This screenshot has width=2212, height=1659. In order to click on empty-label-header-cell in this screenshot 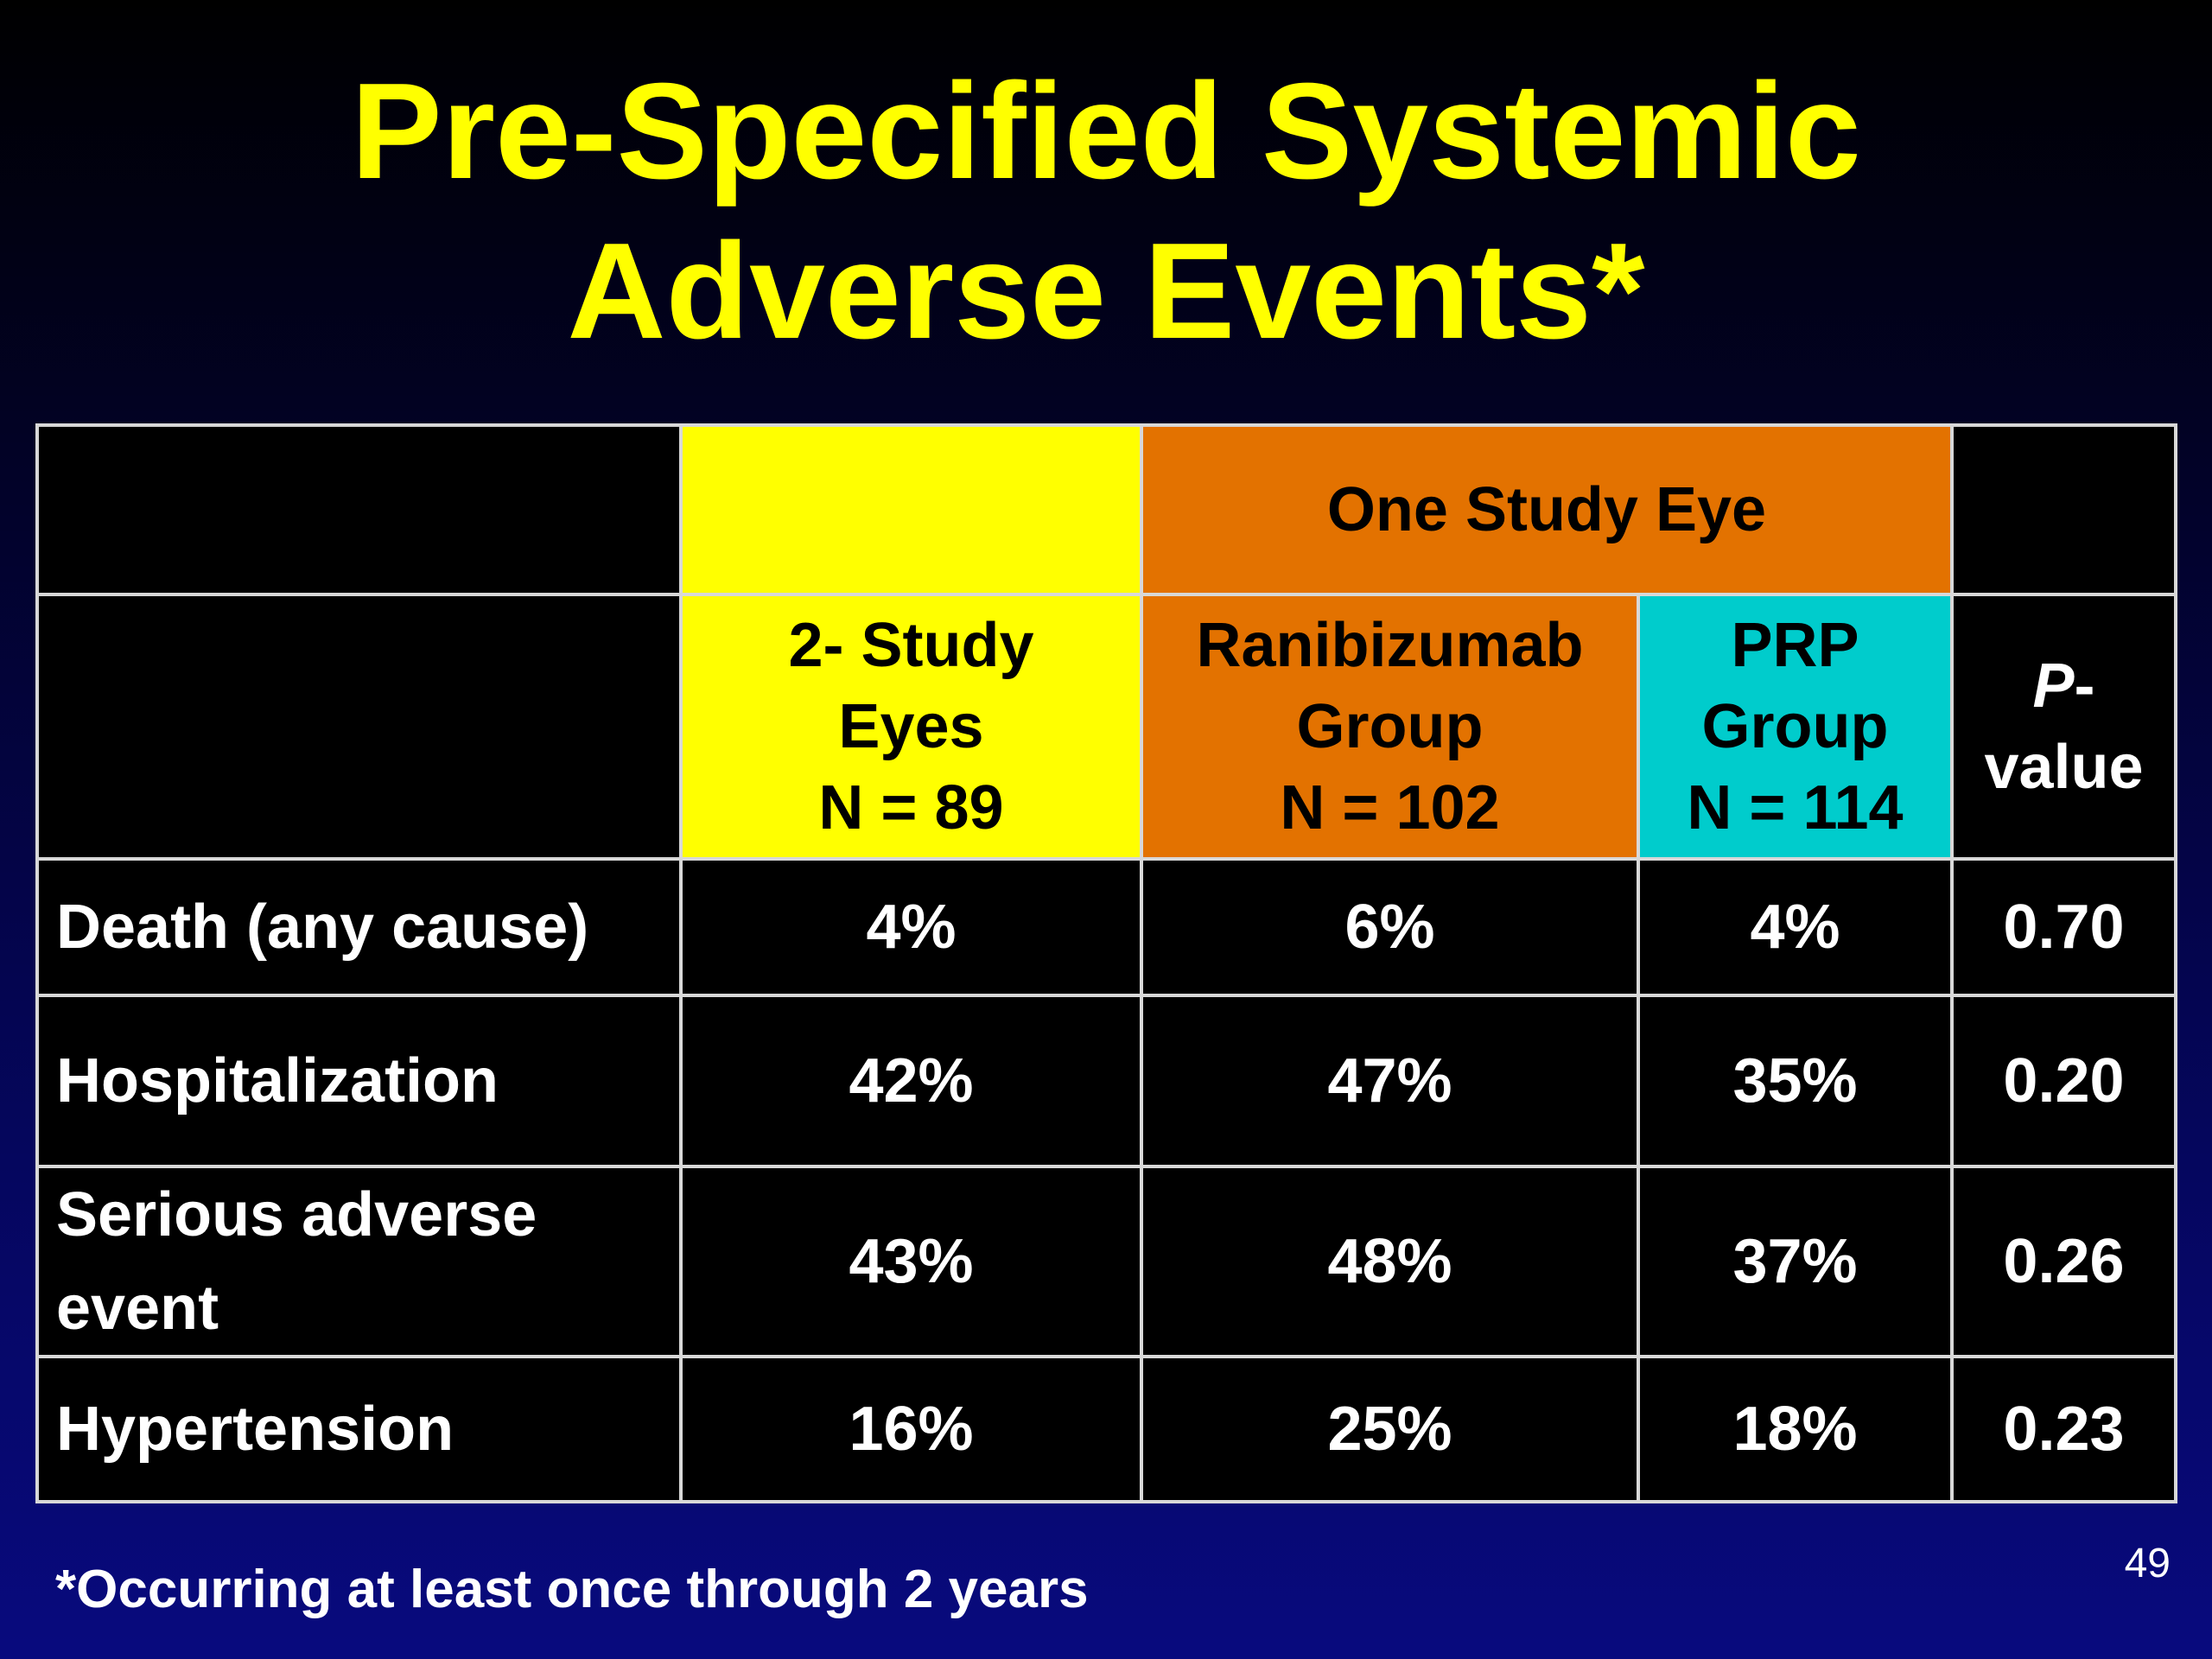, I will do `click(359, 727)`.